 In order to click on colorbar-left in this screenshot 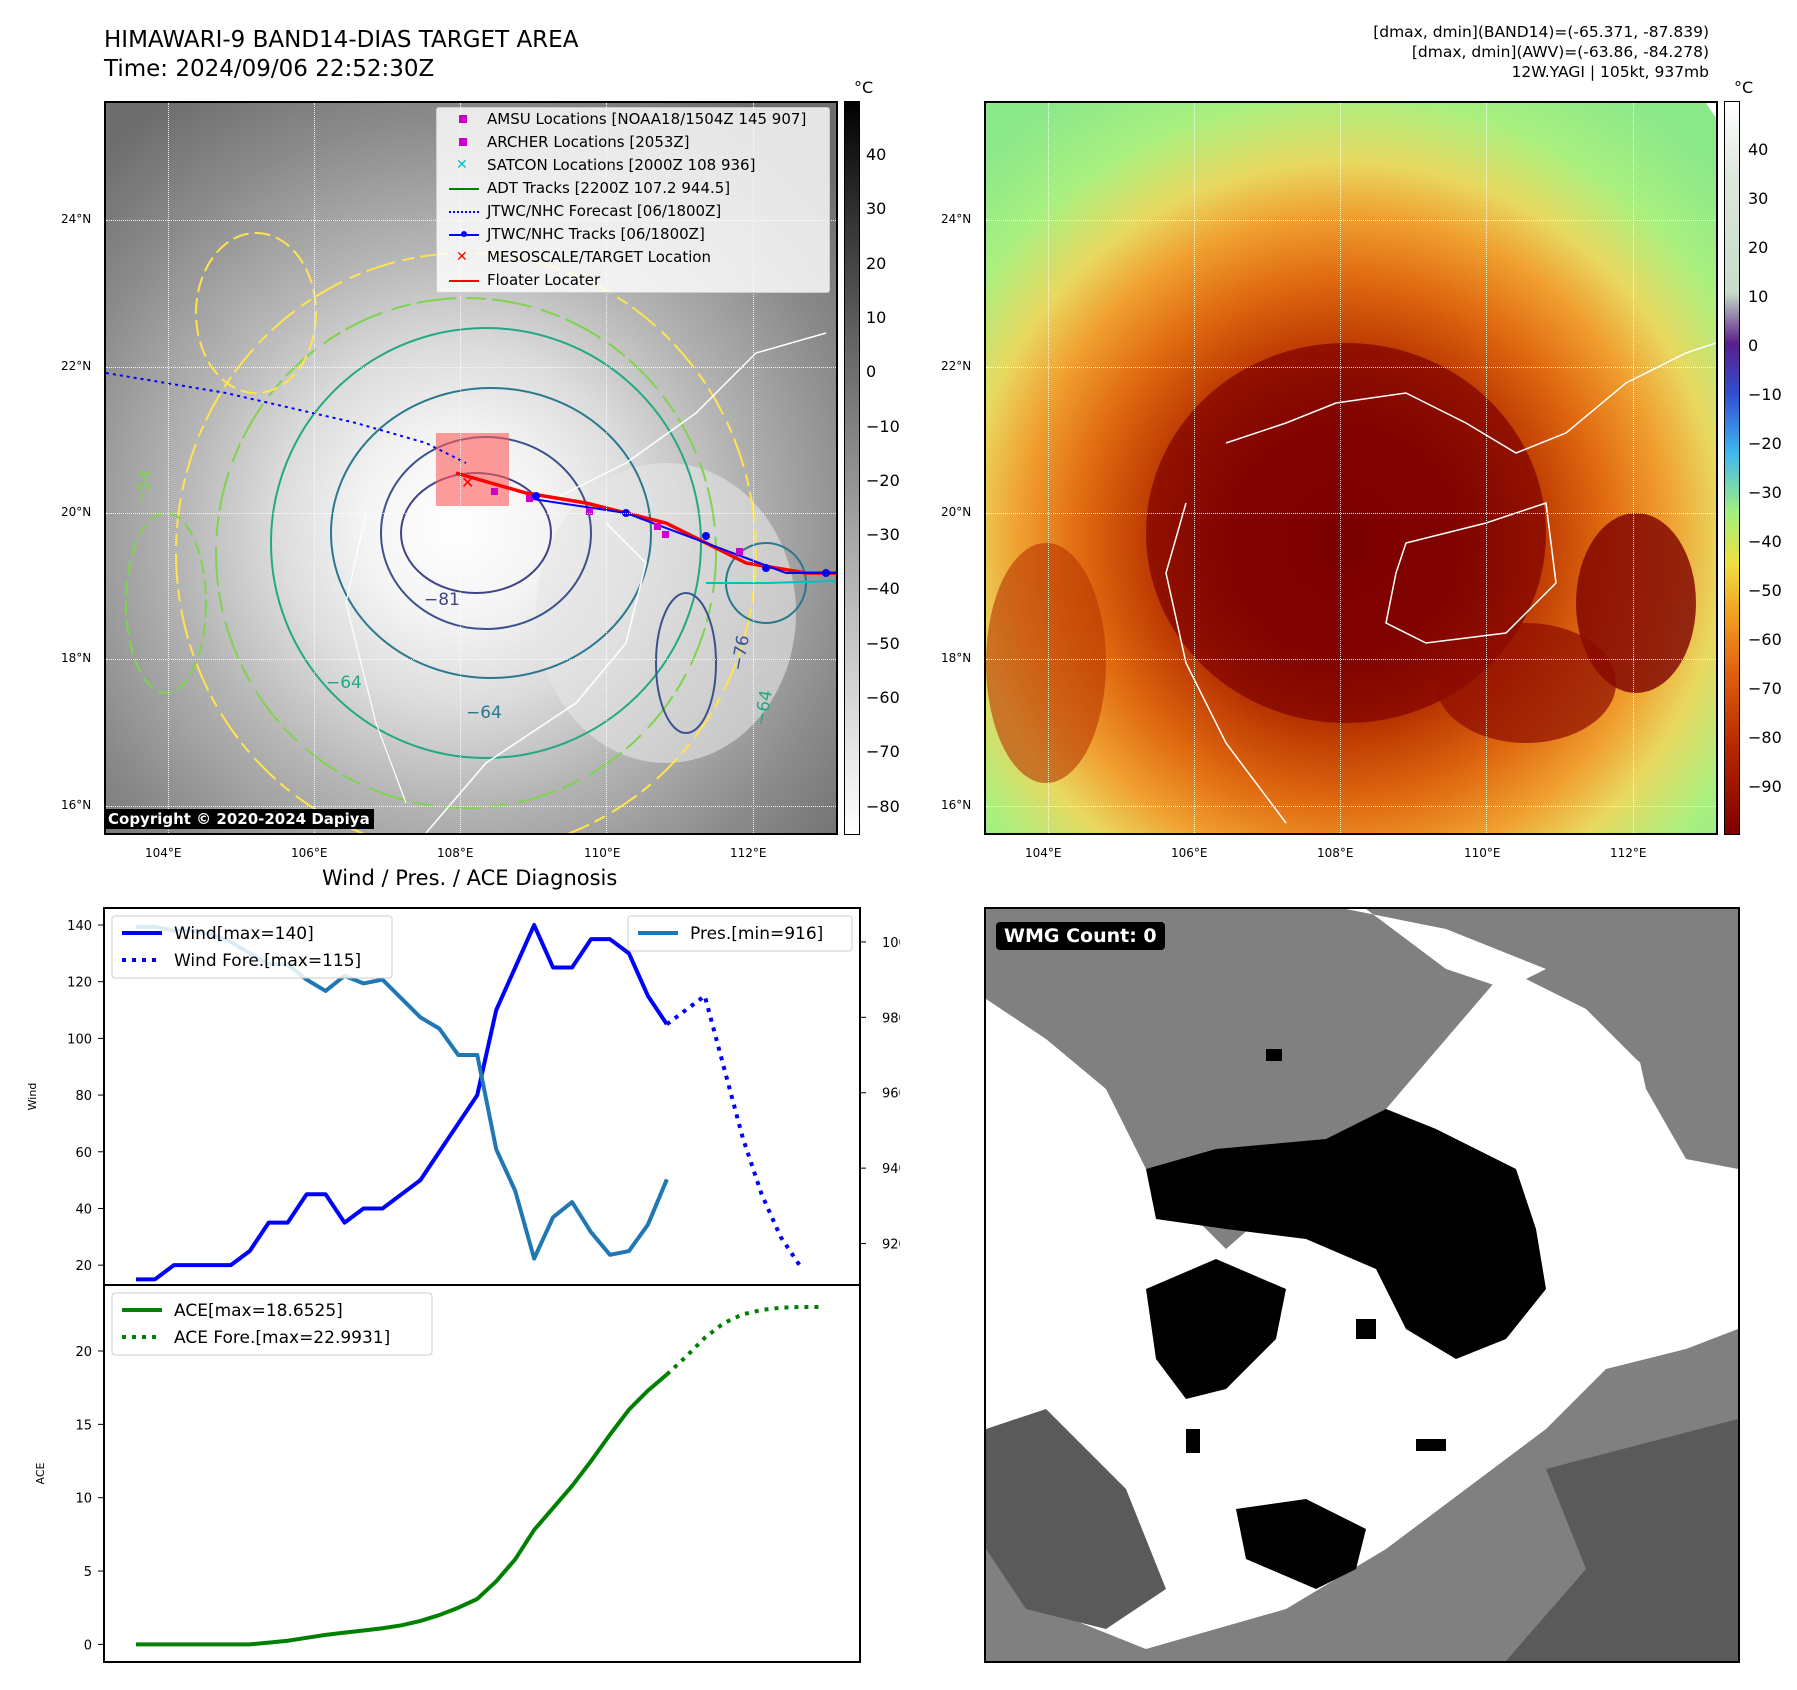, I will do `click(852, 468)`.